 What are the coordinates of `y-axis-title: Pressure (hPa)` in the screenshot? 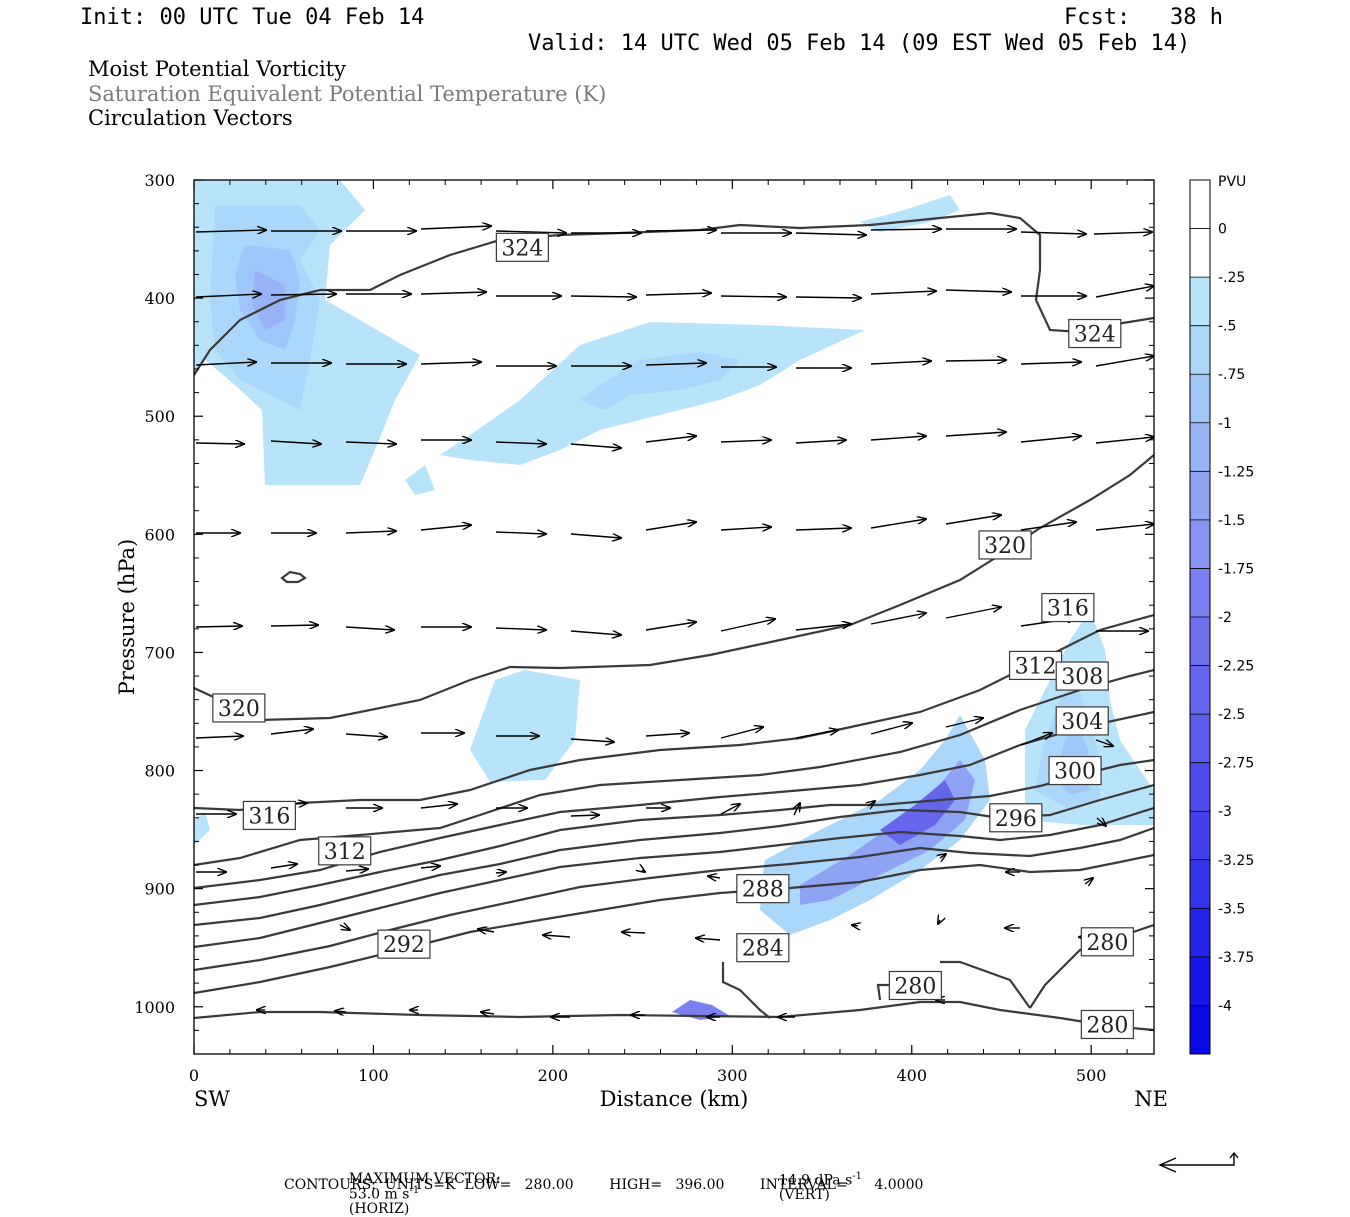 It's located at (127, 617).